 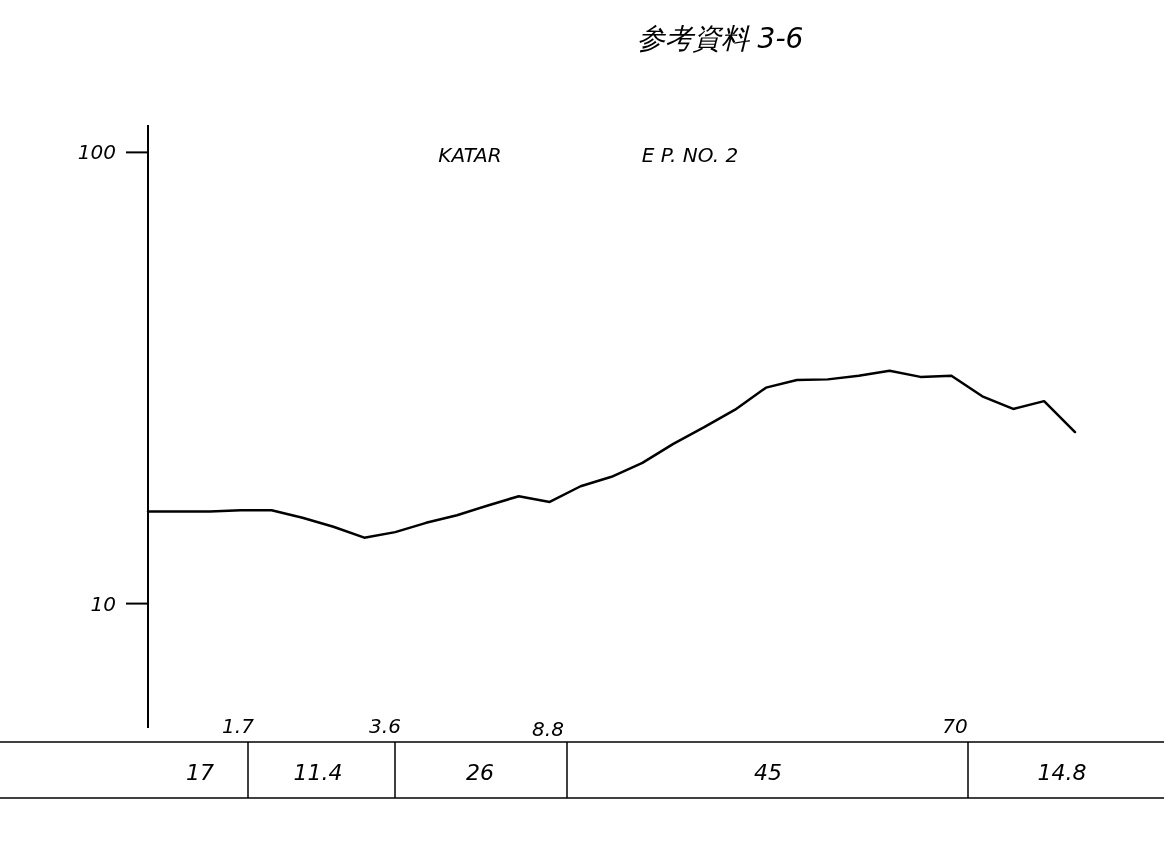 I want to click on annotation: 1.7, so click(x=238, y=726).